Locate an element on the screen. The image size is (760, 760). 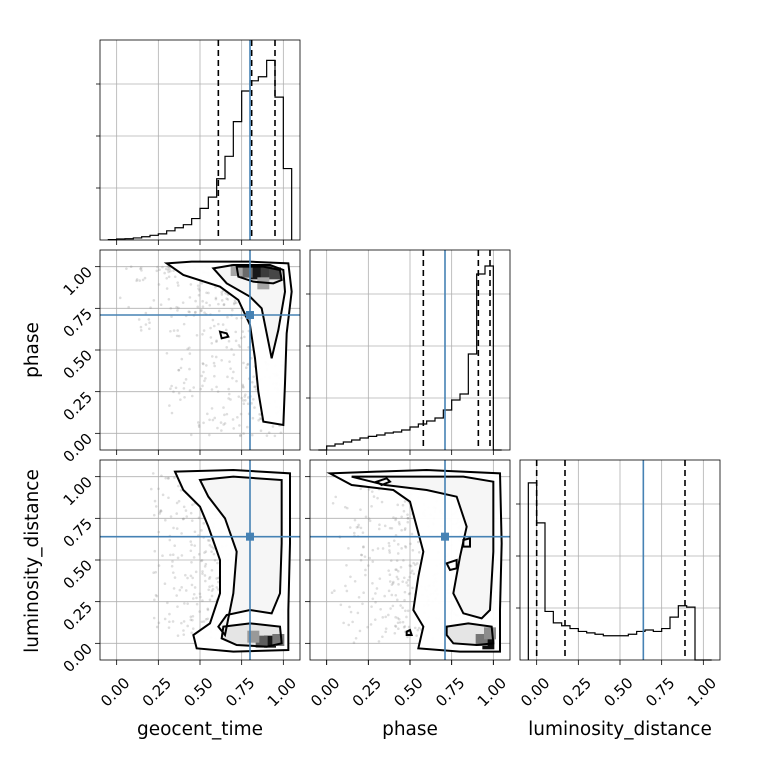
histogram-panel-phase is located at coordinates (408, 350).